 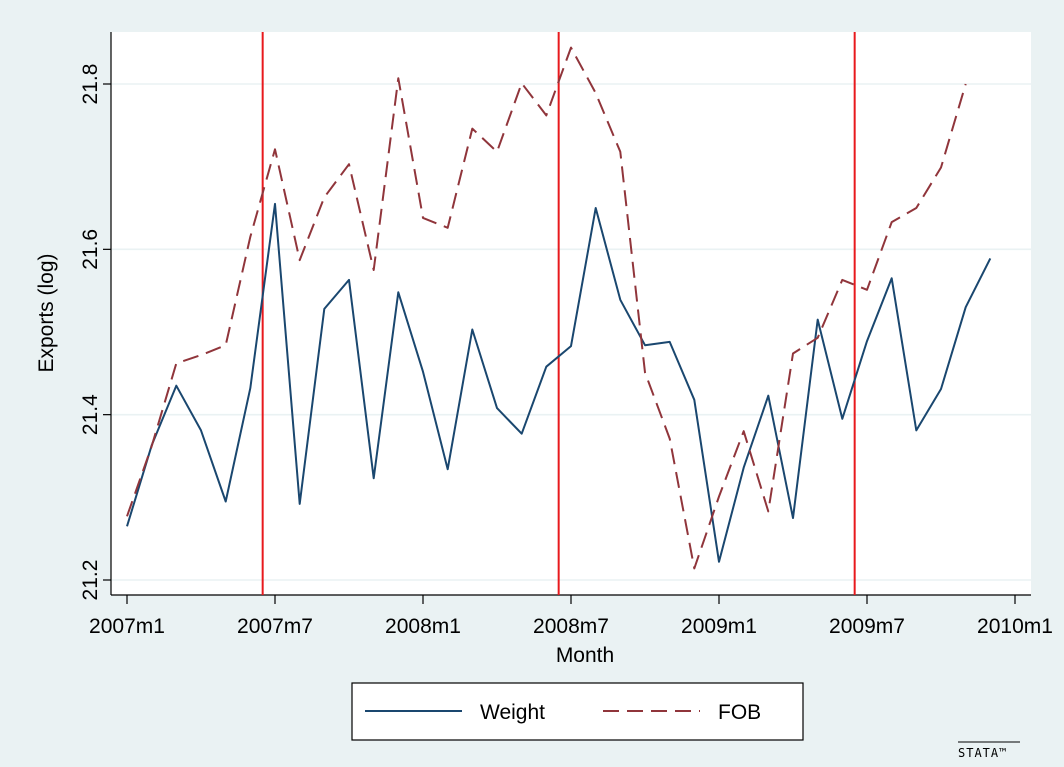 What do you see at coordinates (577, 711) in the screenshot?
I see `legend: Weight FOB` at bounding box center [577, 711].